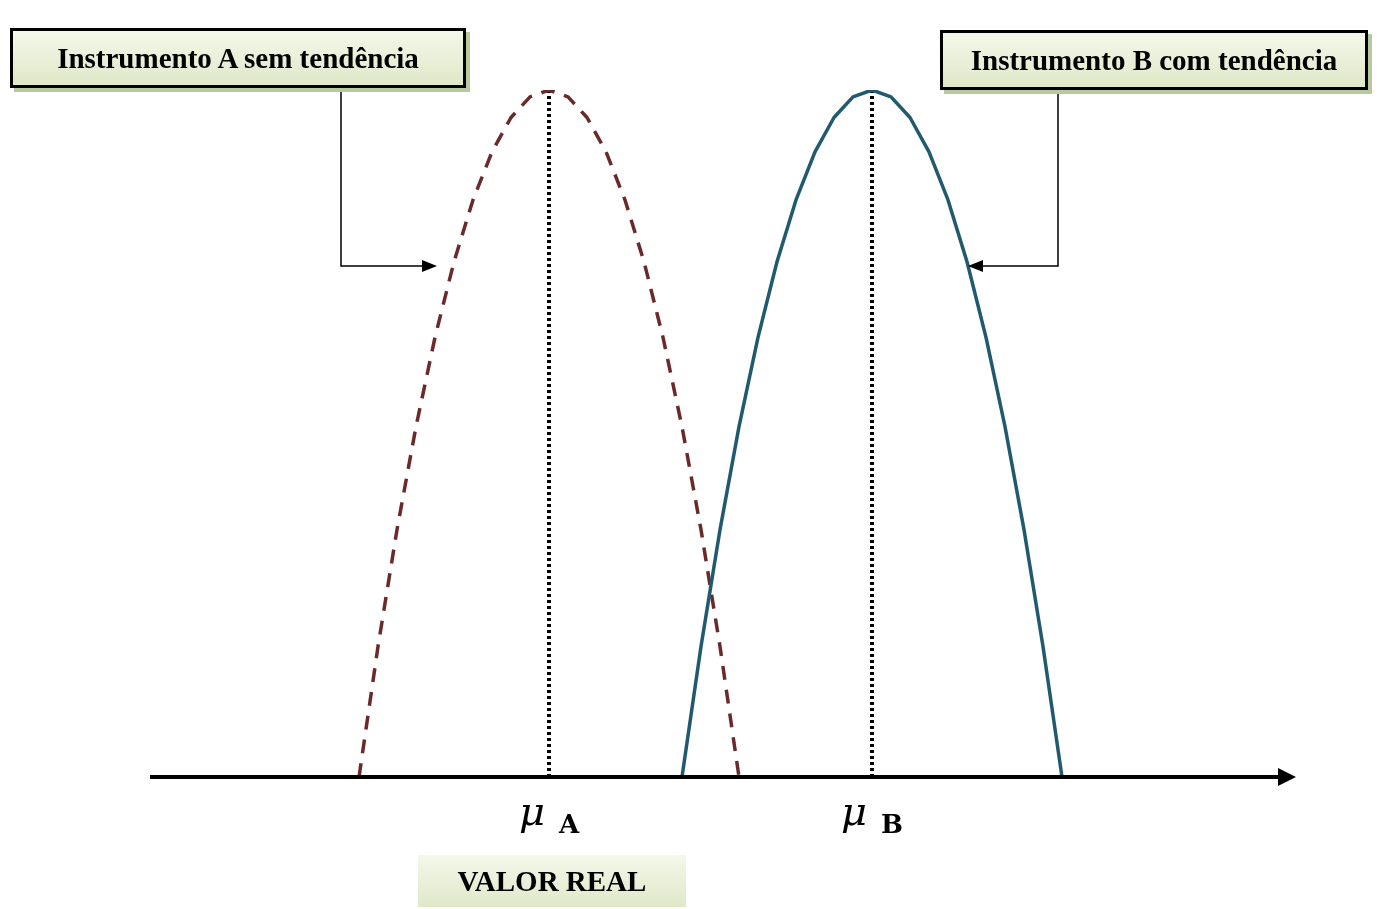 The height and width of the screenshot is (909, 1380). What do you see at coordinates (1154, 60) in the screenshot?
I see `text: Instrumento B com tendência` at bounding box center [1154, 60].